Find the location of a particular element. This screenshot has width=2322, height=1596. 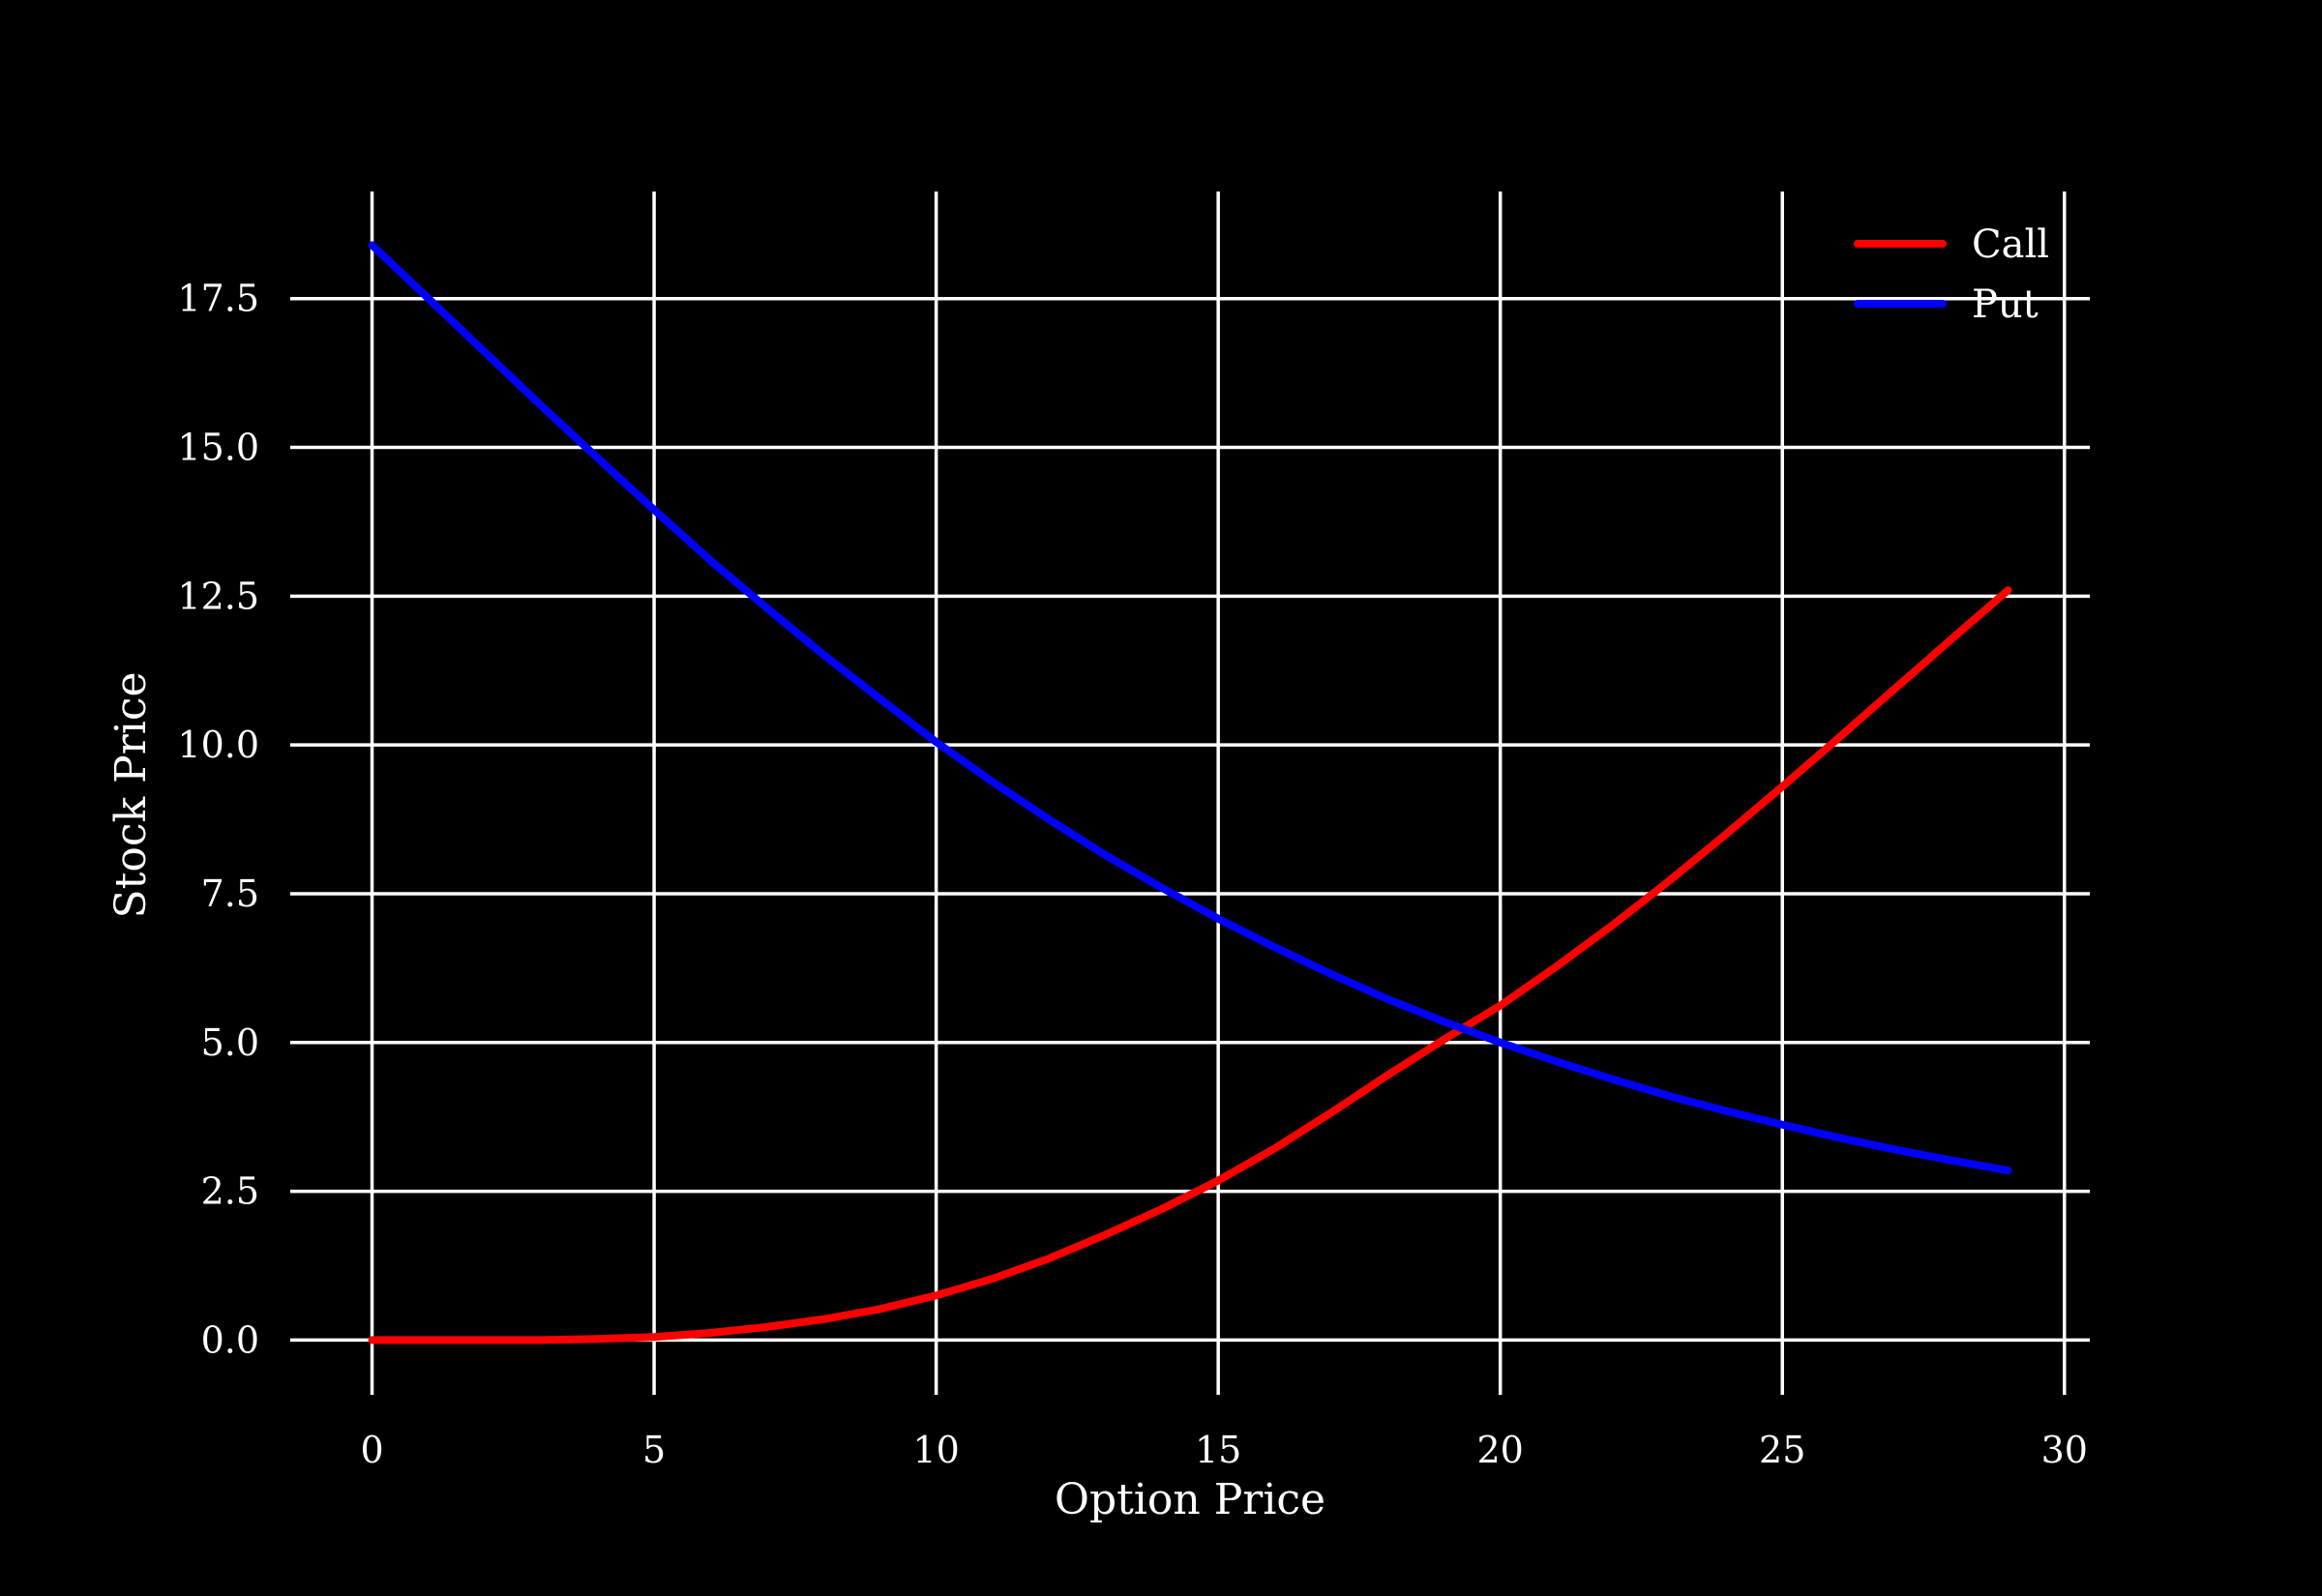

legend: Call Put is located at coordinates (1951, 274).